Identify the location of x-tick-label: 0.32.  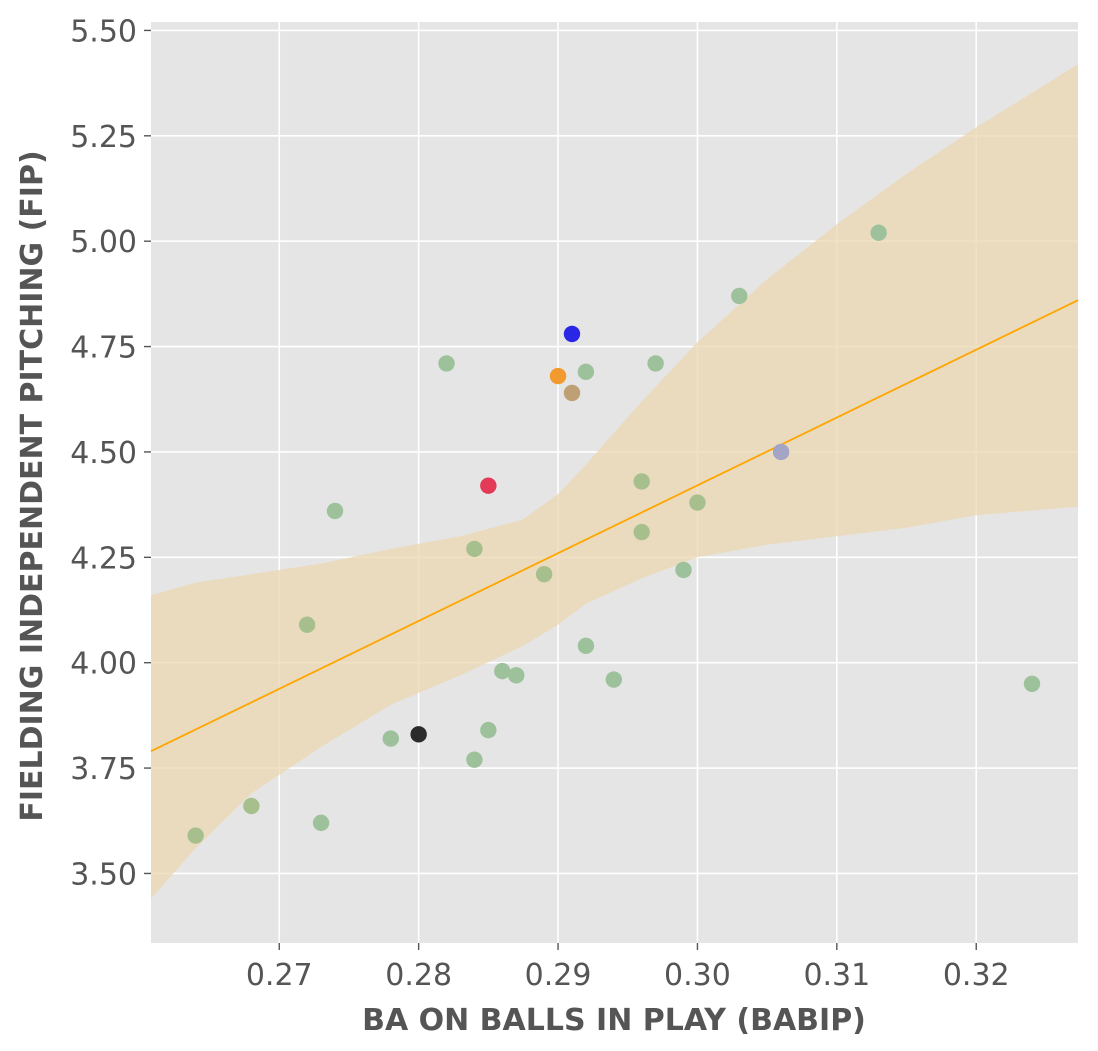
(976, 975).